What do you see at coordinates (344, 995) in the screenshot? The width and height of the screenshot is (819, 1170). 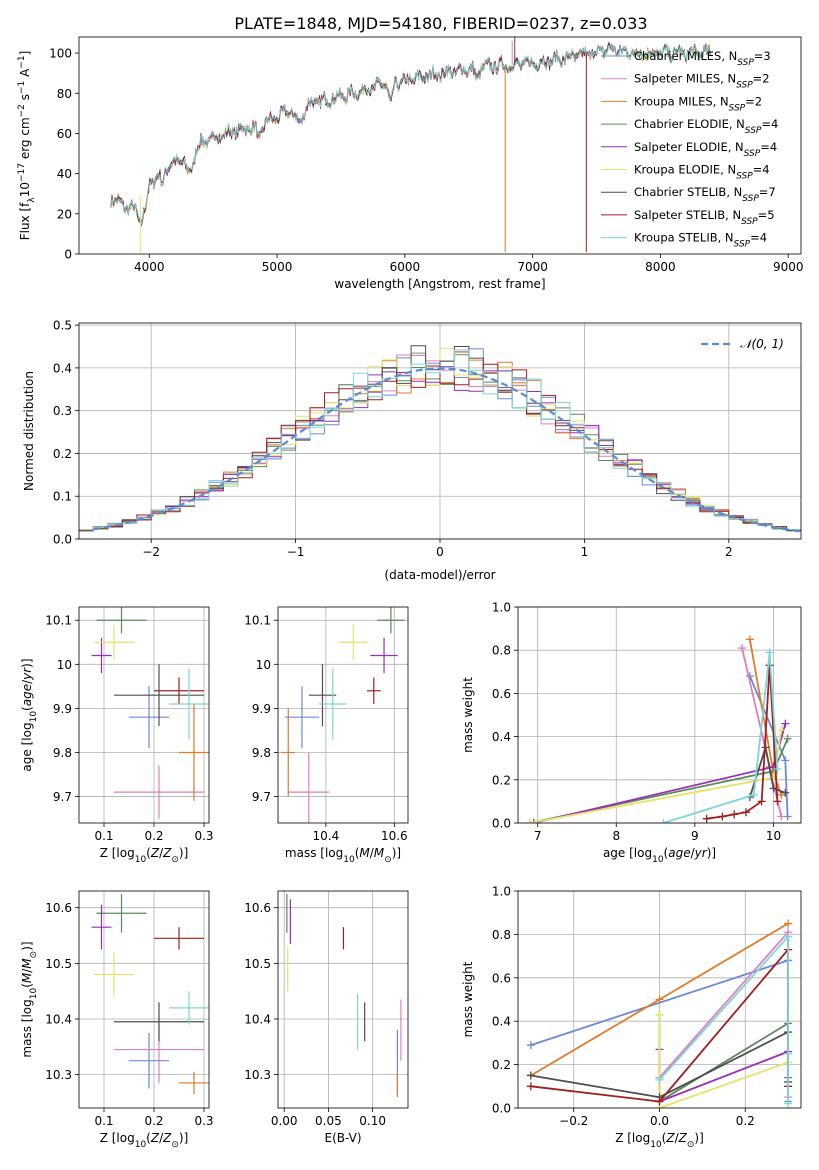 I see `mass-vs-ebv-panel-plot` at bounding box center [344, 995].